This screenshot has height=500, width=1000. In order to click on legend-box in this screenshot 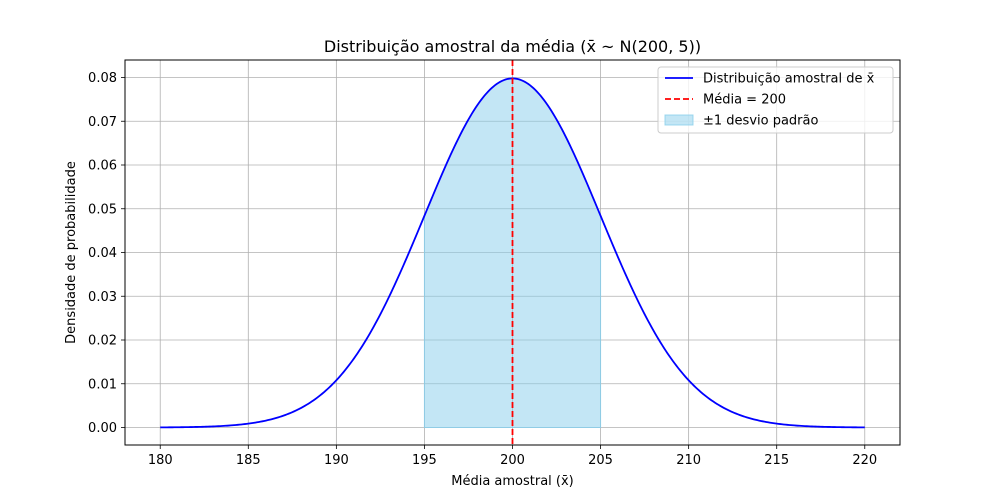, I will do `click(775, 100)`.